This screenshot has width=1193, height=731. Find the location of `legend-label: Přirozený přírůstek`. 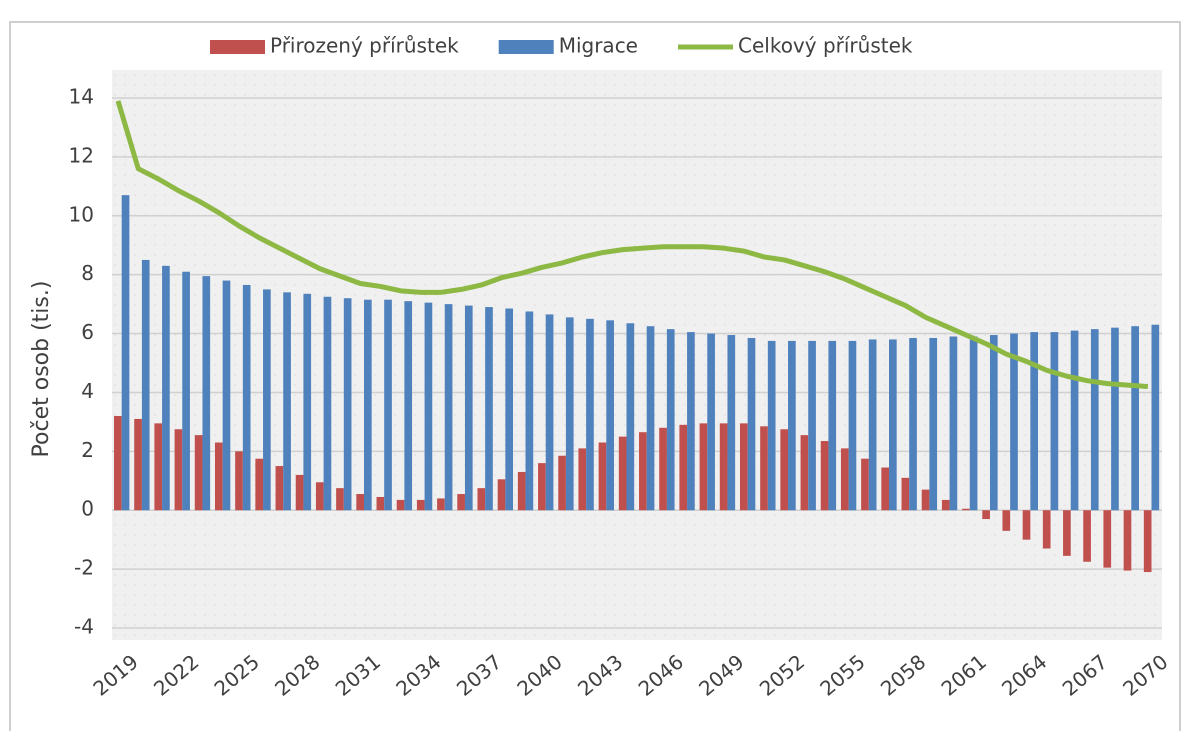

legend-label: Přirozený přírůstek is located at coordinates (364, 46).